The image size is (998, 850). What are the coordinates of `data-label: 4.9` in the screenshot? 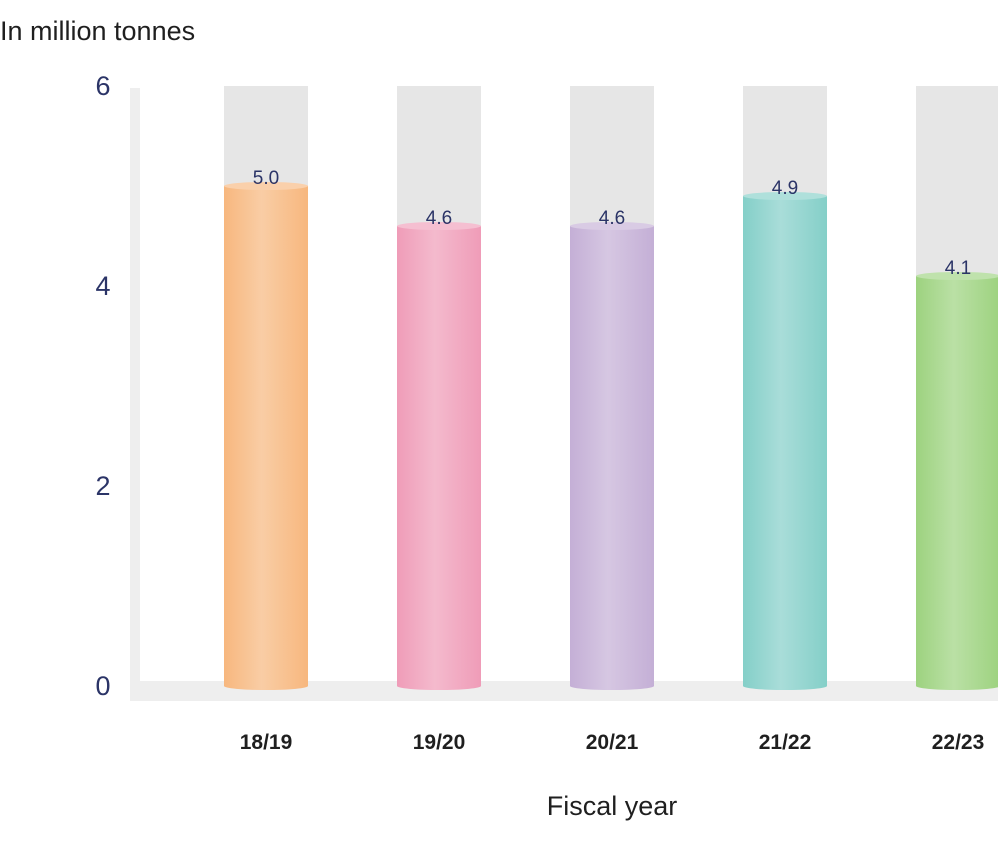 It's located at (785, 188).